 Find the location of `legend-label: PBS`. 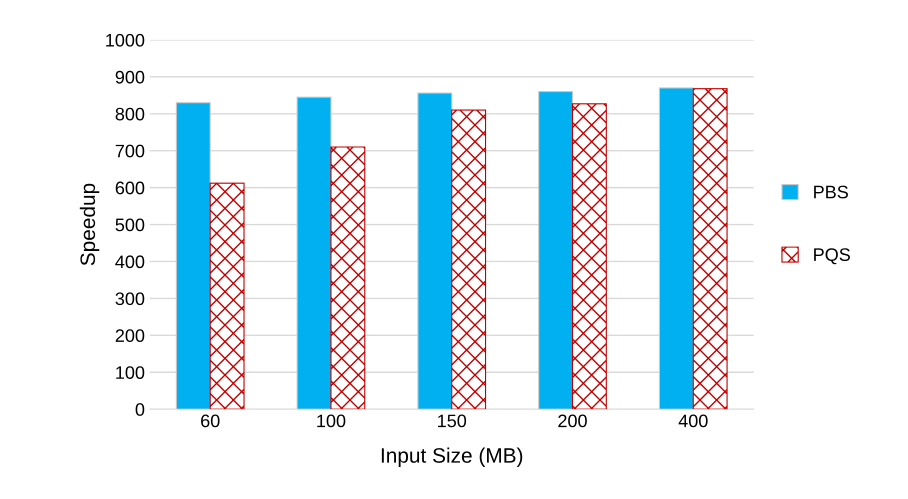

legend-label: PBS is located at coordinates (831, 192).